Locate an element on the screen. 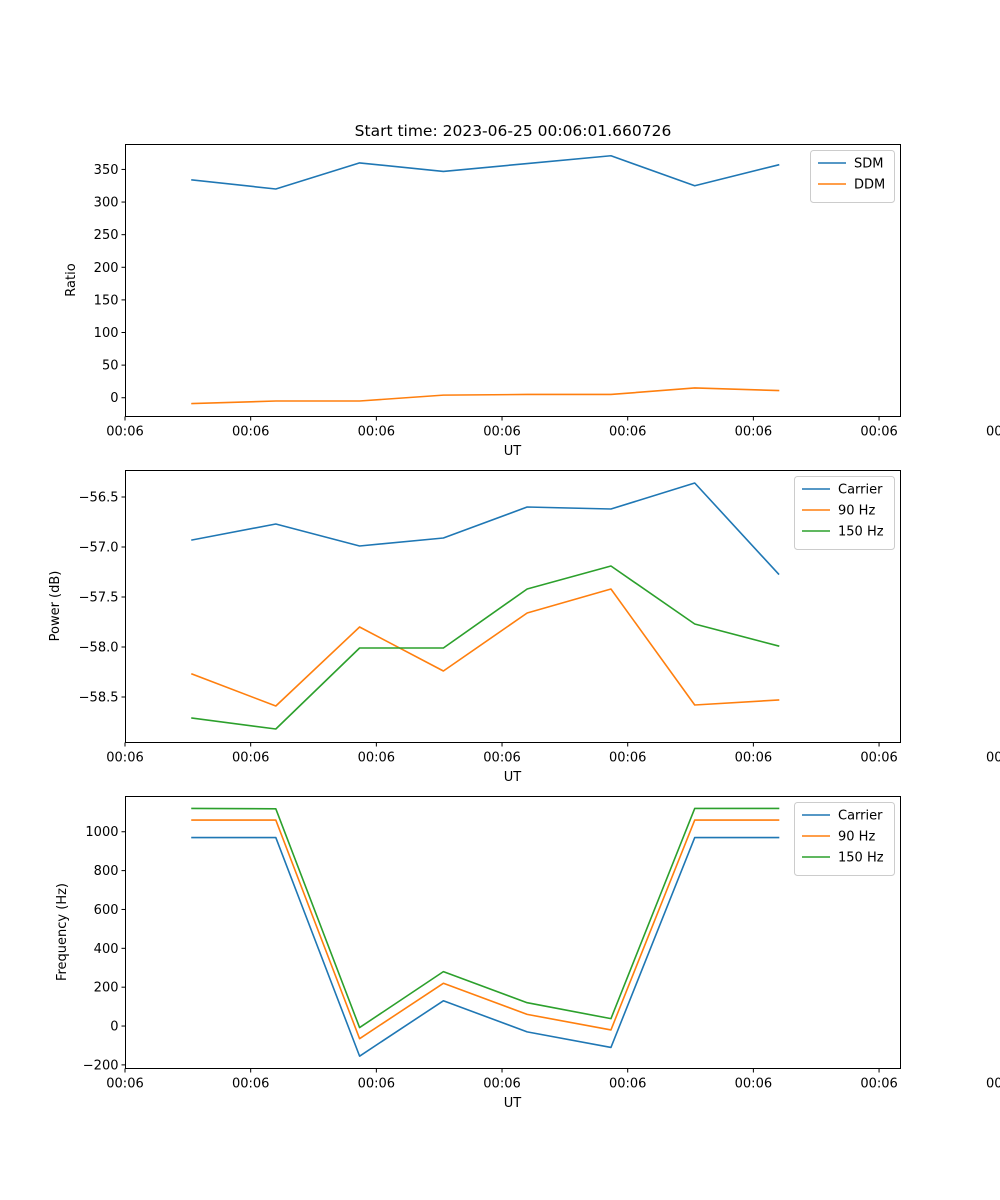 The height and width of the screenshot is (1200, 1000). x-tick-label-power-5: 00:06 is located at coordinates (753, 758).